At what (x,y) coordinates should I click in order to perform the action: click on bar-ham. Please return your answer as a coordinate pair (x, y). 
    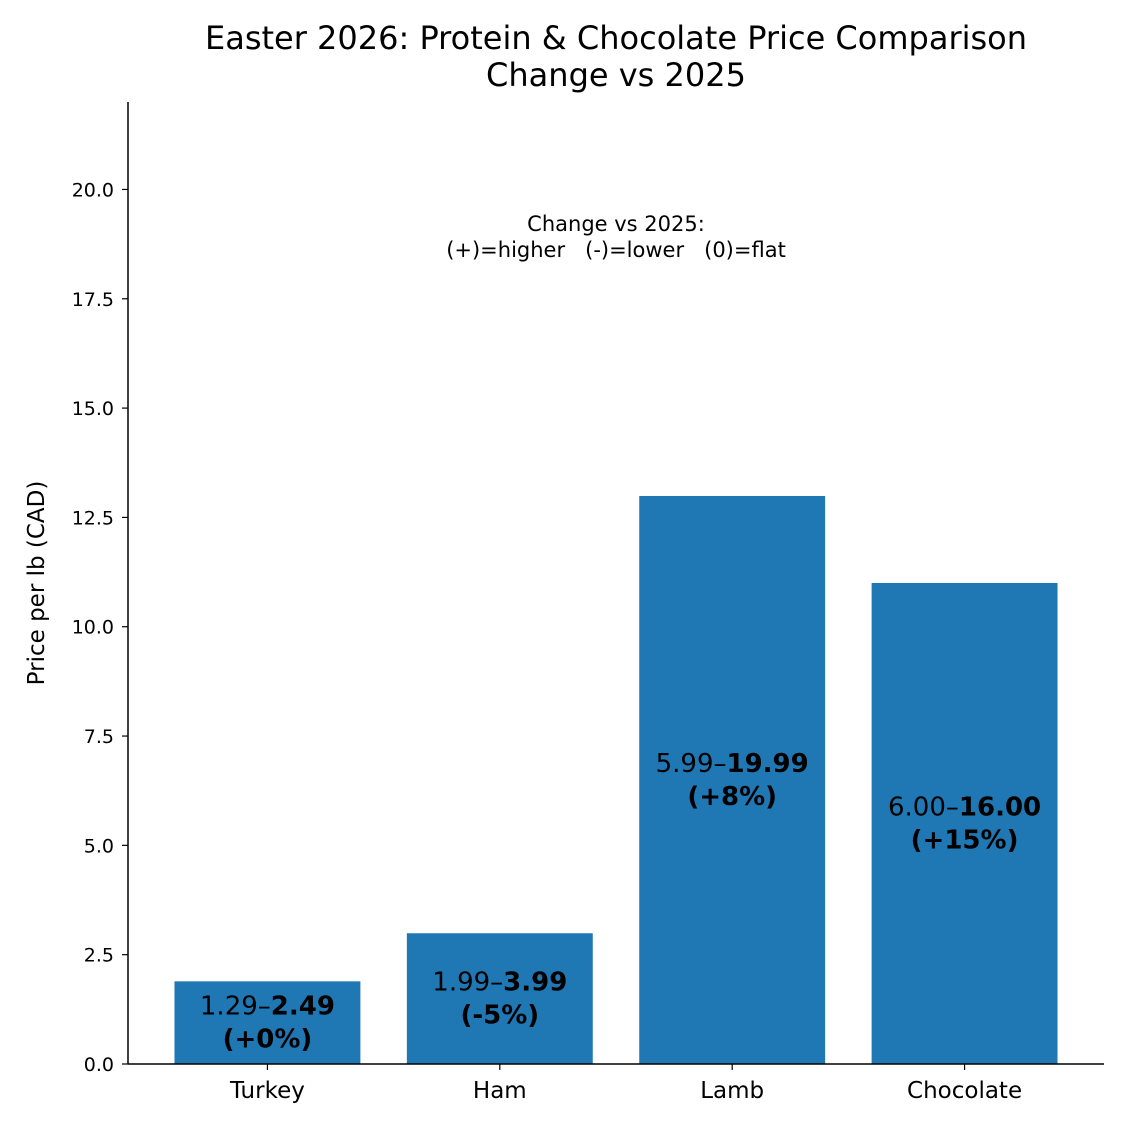
    Looking at the image, I should click on (499, 998).